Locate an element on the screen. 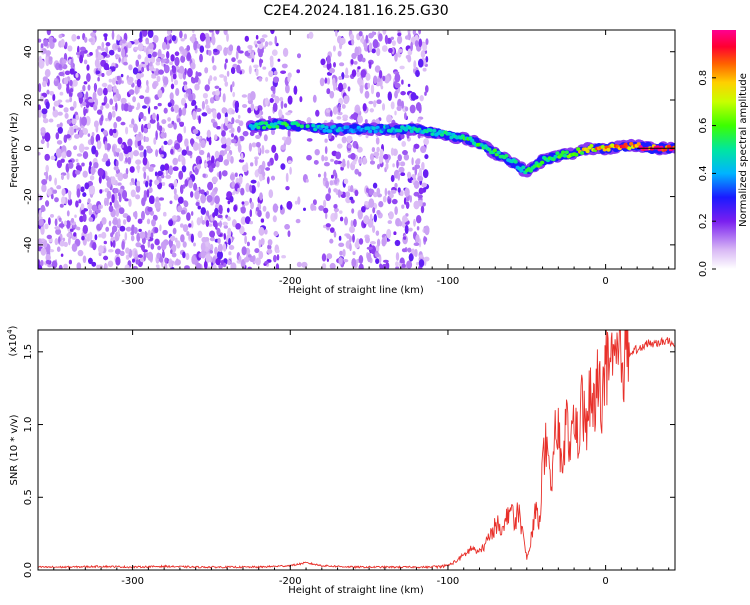 This screenshot has width=750, height=605. heatmap-signal-layer is located at coordinates (460, 147).